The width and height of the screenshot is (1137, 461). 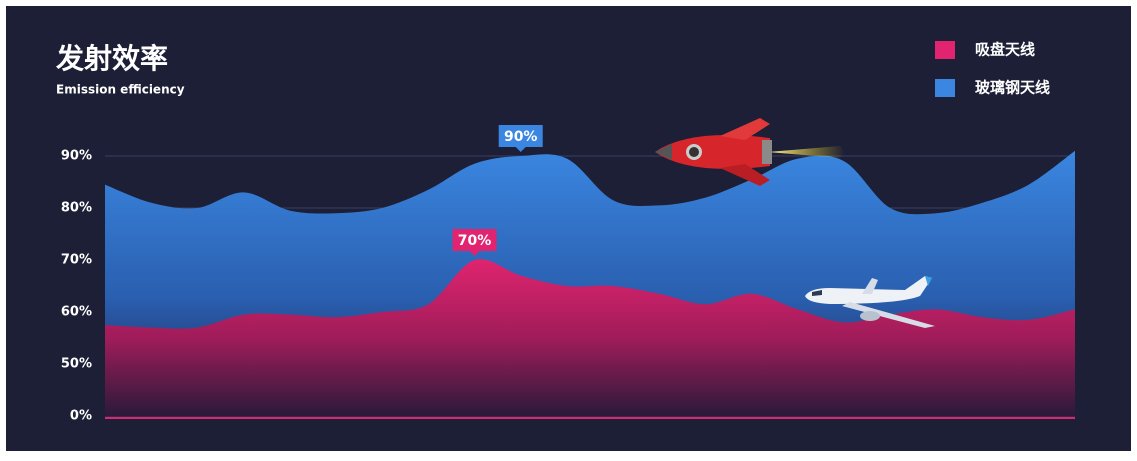 I want to click on decorations, so click(x=795, y=223).